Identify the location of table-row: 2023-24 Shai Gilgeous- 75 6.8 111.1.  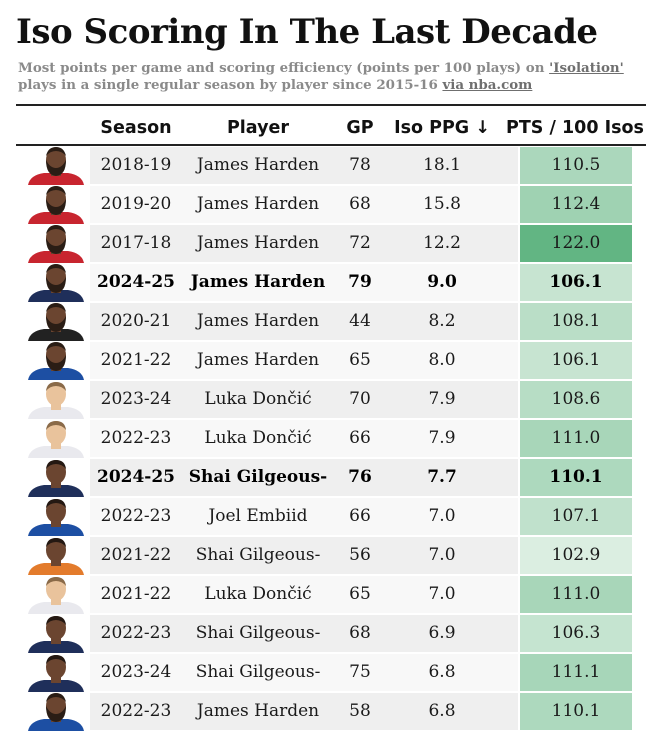
(330, 672).